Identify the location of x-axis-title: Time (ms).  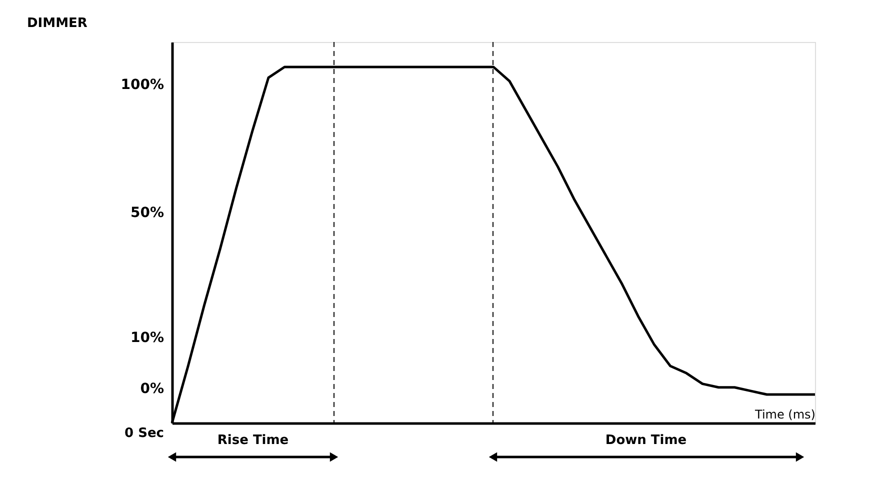
(785, 415).